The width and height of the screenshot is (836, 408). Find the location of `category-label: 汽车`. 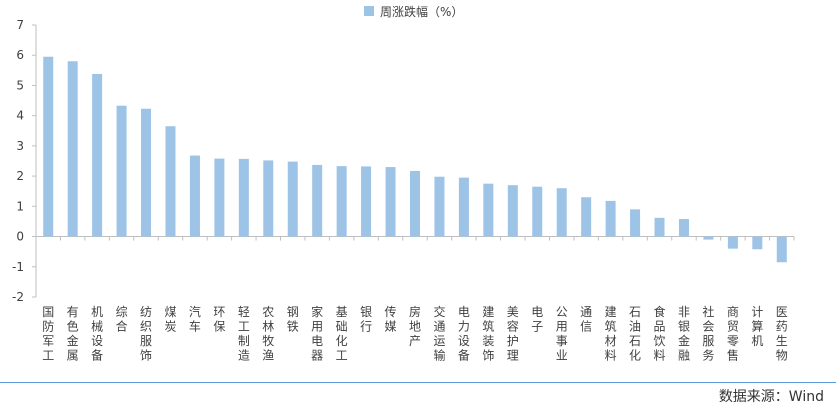

category-label: 汽车 is located at coordinates (195, 319).